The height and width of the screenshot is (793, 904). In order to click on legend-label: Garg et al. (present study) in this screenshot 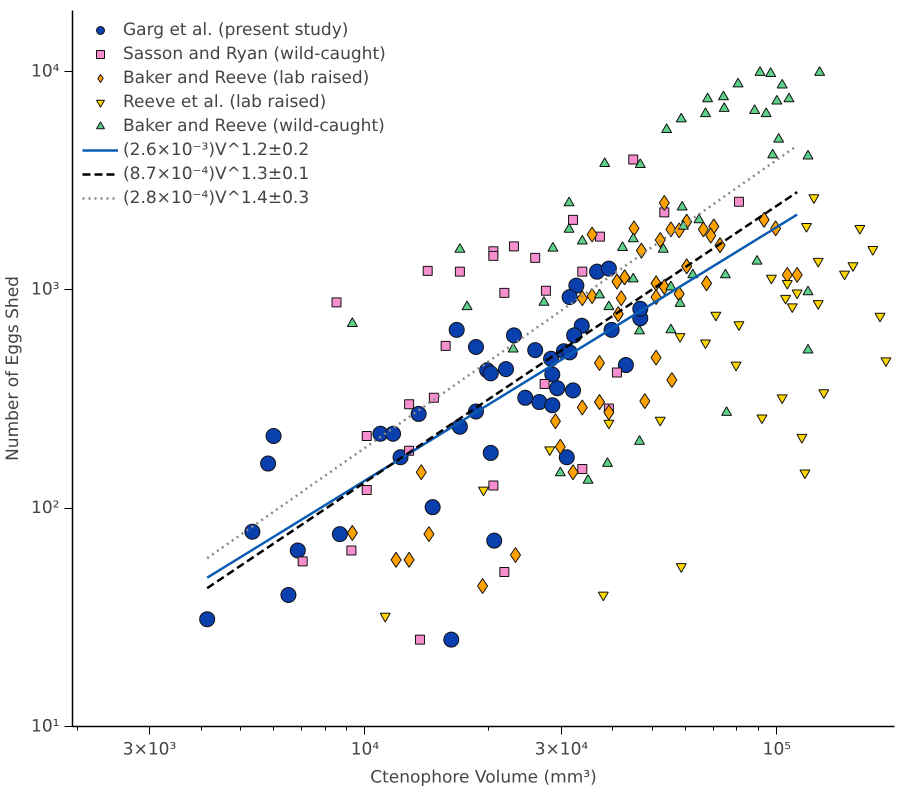, I will do `click(235, 30)`.